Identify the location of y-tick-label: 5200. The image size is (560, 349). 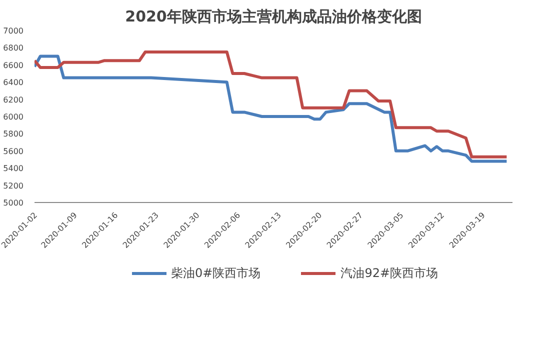
(13, 185).